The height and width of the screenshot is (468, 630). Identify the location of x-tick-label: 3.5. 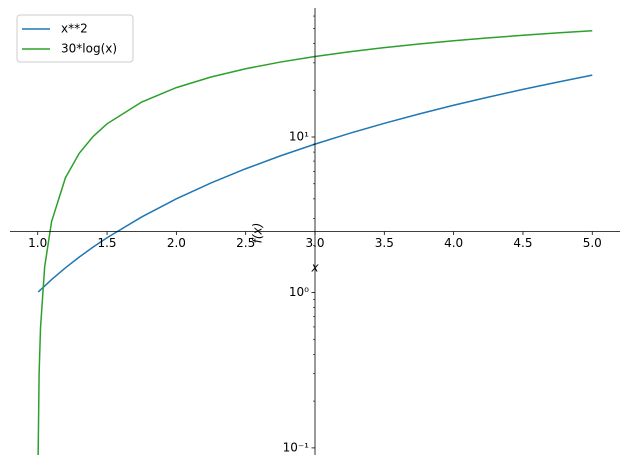
(384, 243).